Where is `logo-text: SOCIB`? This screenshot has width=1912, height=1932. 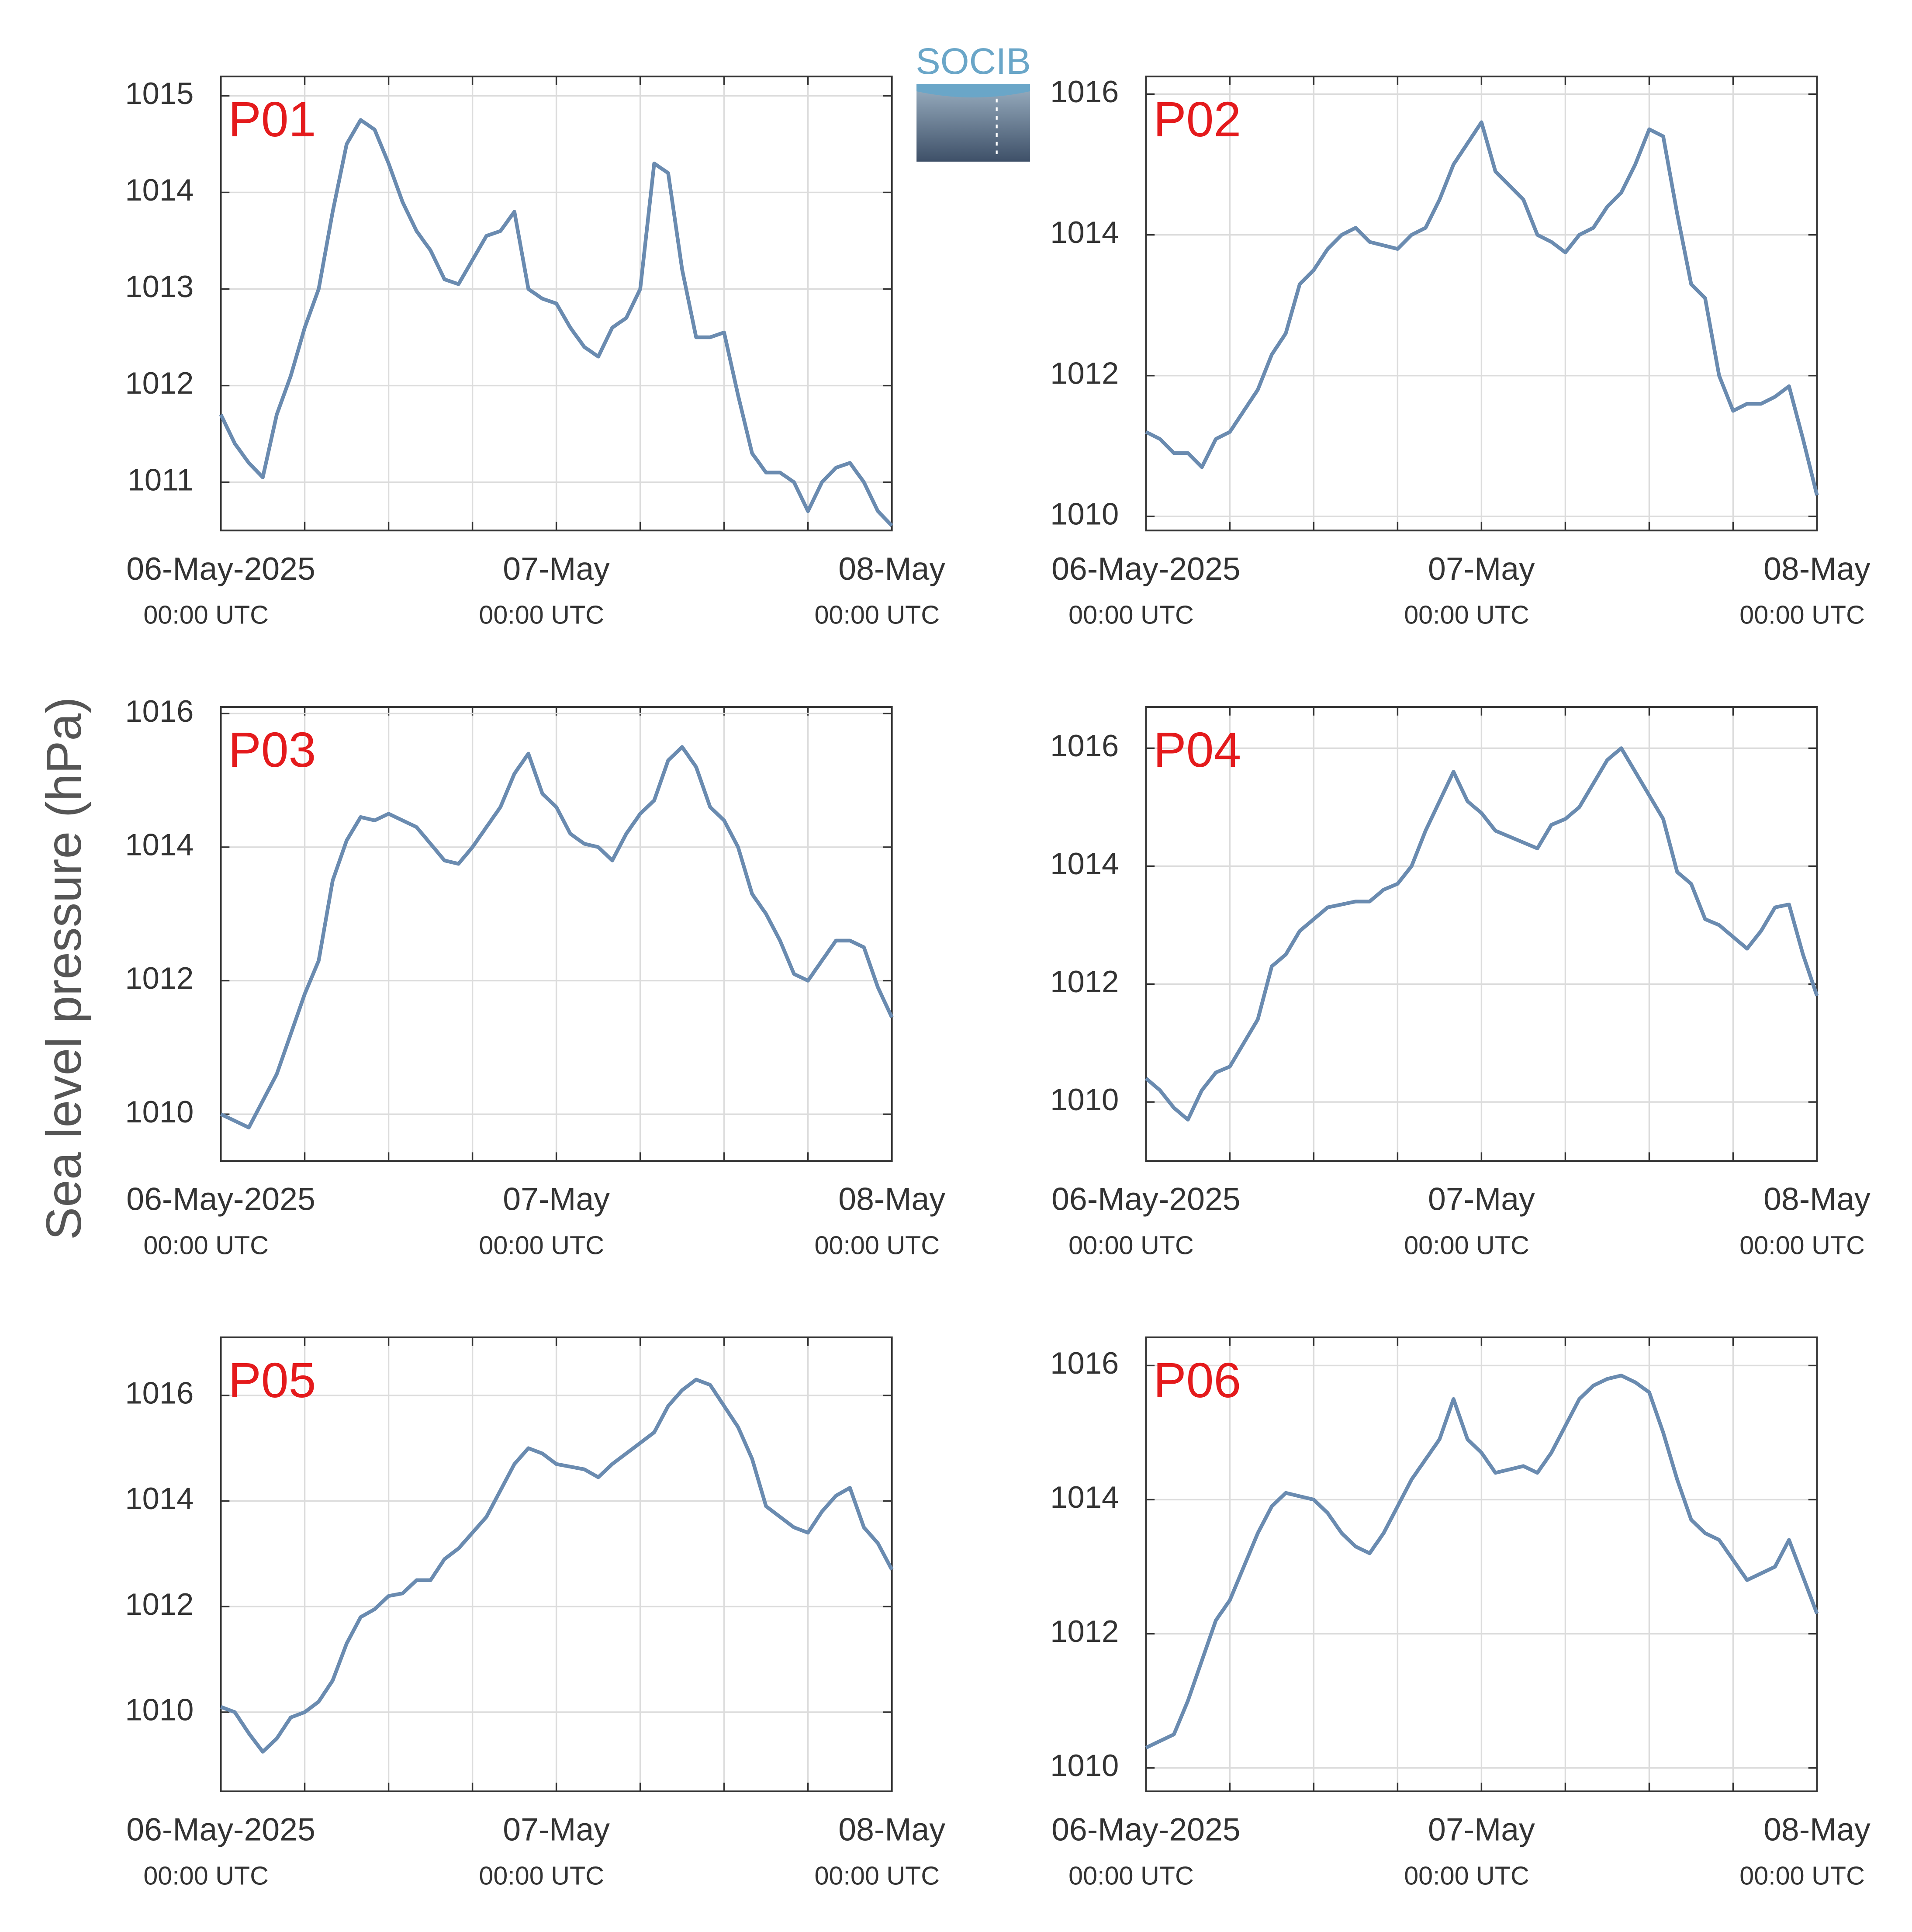 logo-text: SOCIB is located at coordinates (973, 61).